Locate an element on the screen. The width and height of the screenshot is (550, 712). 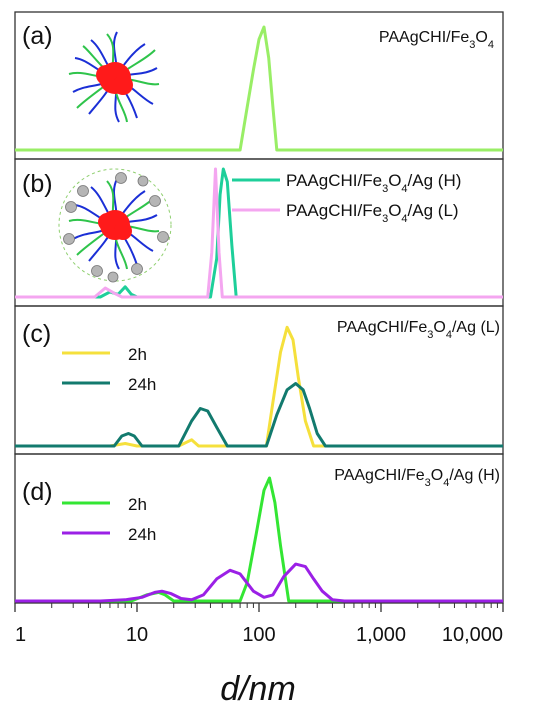
legend-label-H: PAAgCHI/Fe3O4/Ag (H) is located at coordinates (373, 183).